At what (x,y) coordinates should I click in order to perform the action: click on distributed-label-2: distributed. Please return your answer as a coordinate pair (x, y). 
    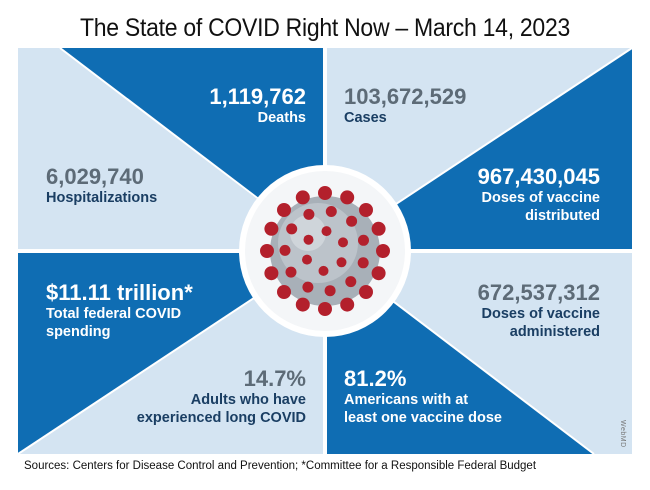
    Looking at the image, I should click on (562, 216).